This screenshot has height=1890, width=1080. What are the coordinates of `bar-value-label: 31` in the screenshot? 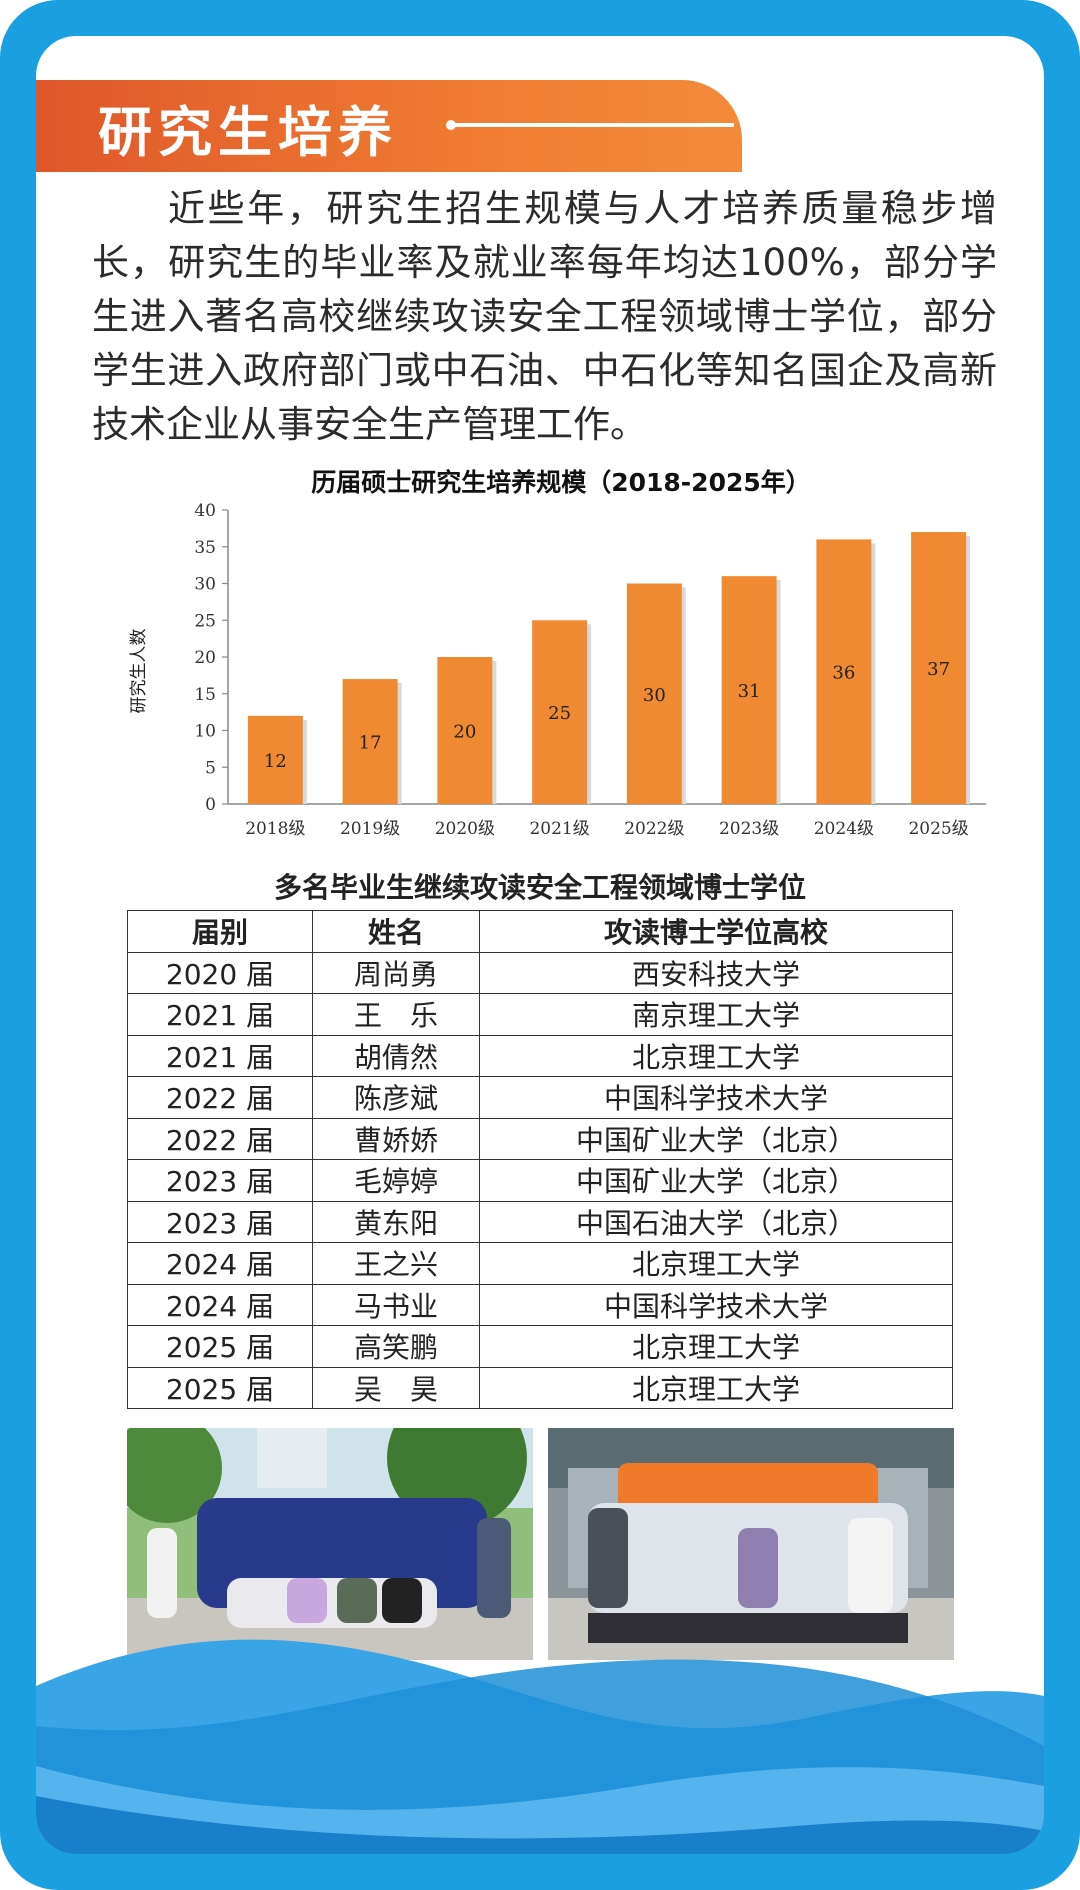 It's located at (749, 691).